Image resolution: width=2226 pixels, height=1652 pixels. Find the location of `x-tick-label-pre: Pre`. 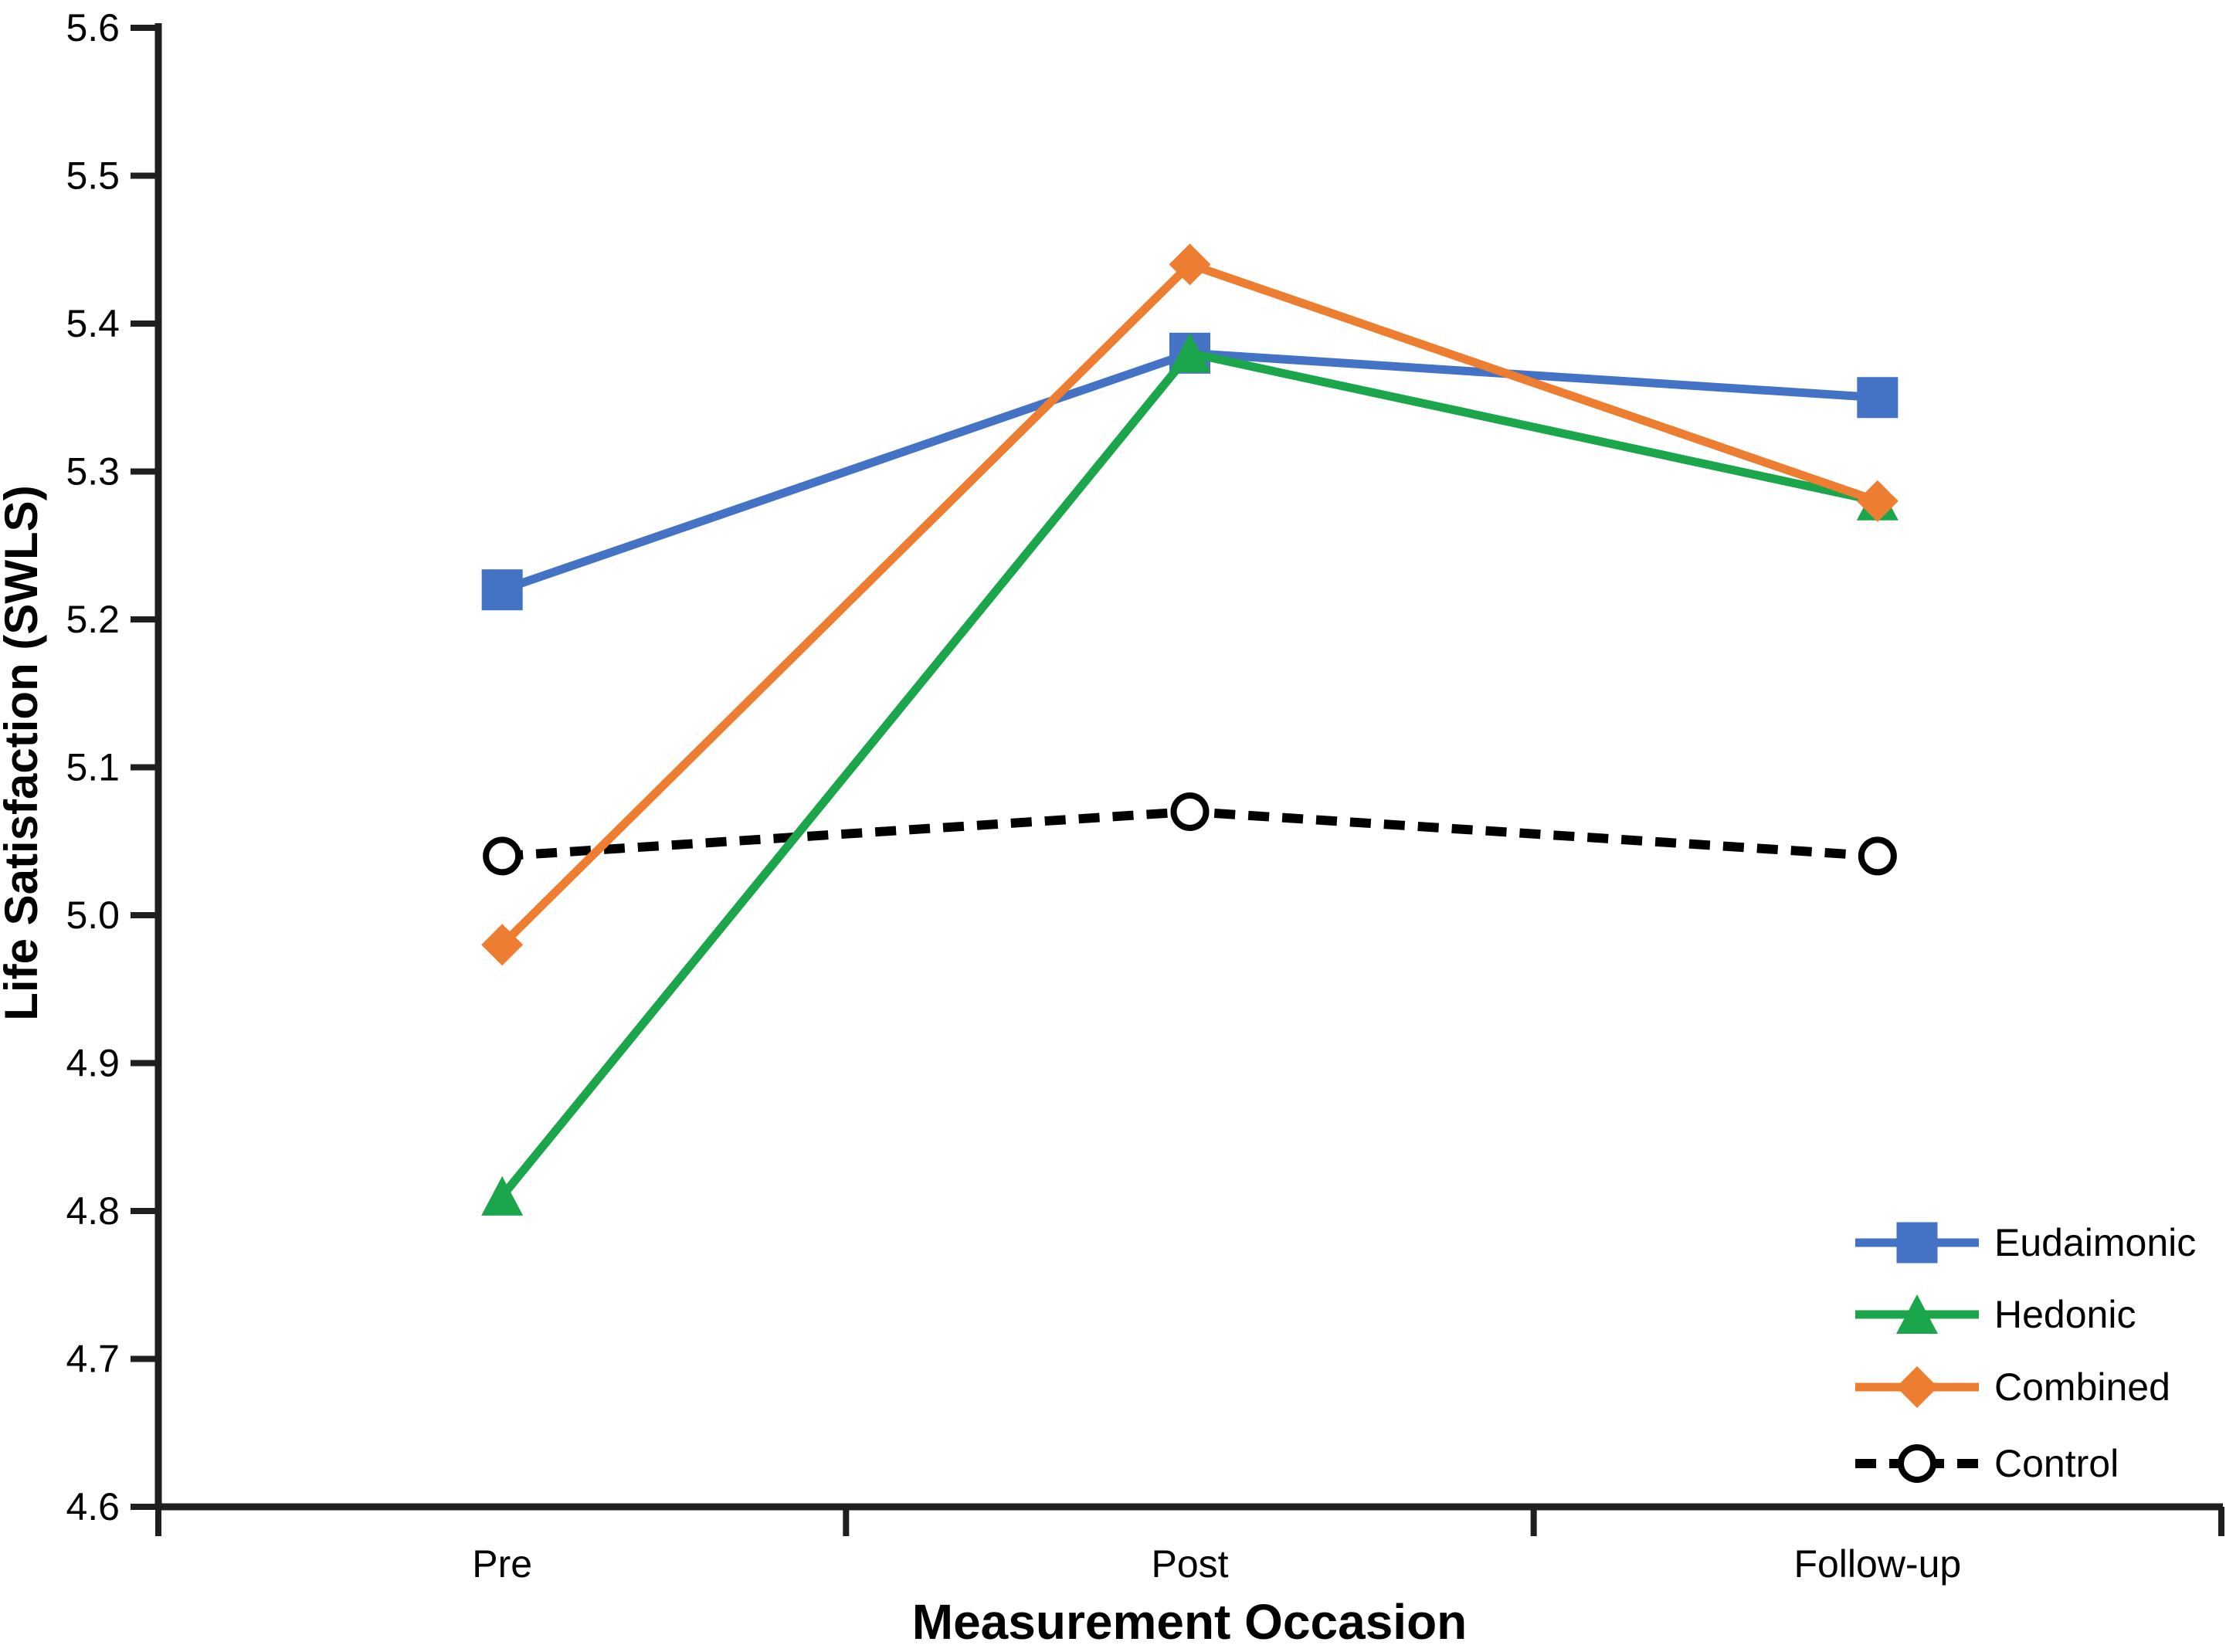

x-tick-label-pre: Pre is located at coordinates (502, 1564).